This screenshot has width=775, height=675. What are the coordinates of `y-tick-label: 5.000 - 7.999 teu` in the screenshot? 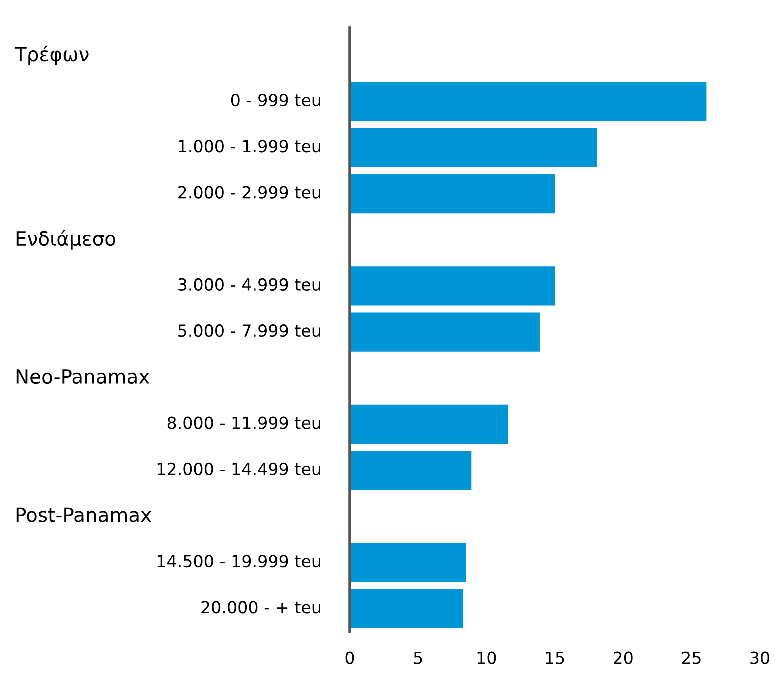 It's located at (249, 331).